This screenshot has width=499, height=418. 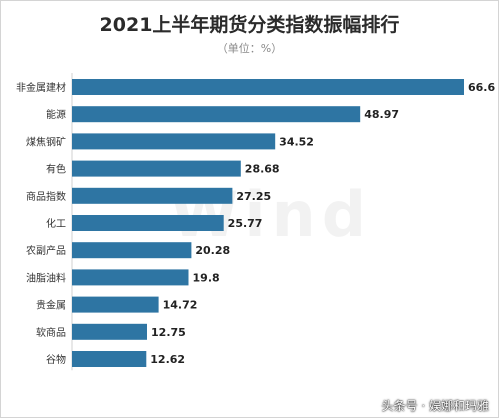 What do you see at coordinates (212, 250) in the screenshot?
I see `value-label: 20.28` at bounding box center [212, 250].